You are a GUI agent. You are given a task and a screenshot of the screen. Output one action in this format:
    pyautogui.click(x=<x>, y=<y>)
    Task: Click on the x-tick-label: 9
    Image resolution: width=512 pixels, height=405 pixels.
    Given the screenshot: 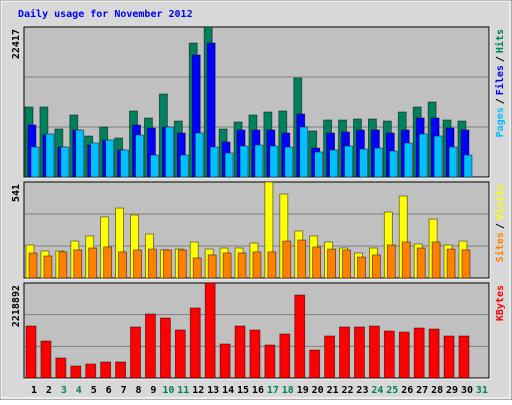 What is the action you would take?
    pyautogui.click(x=153, y=390)
    